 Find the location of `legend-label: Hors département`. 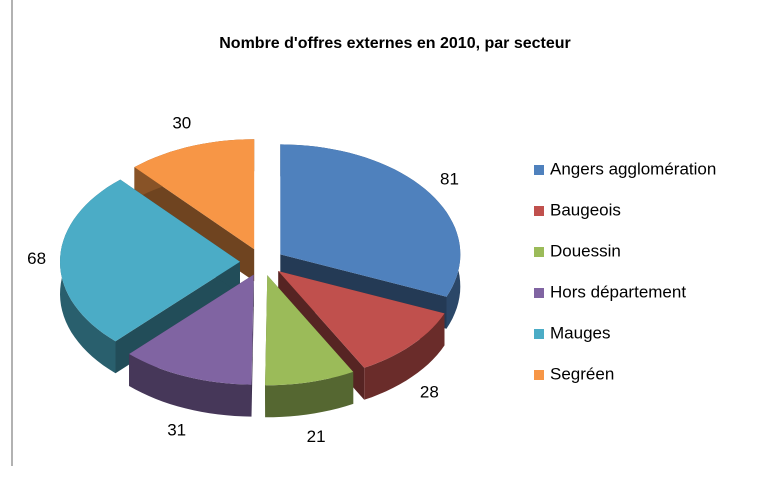

legend-label: Hors département is located at coordinates (618, 291).